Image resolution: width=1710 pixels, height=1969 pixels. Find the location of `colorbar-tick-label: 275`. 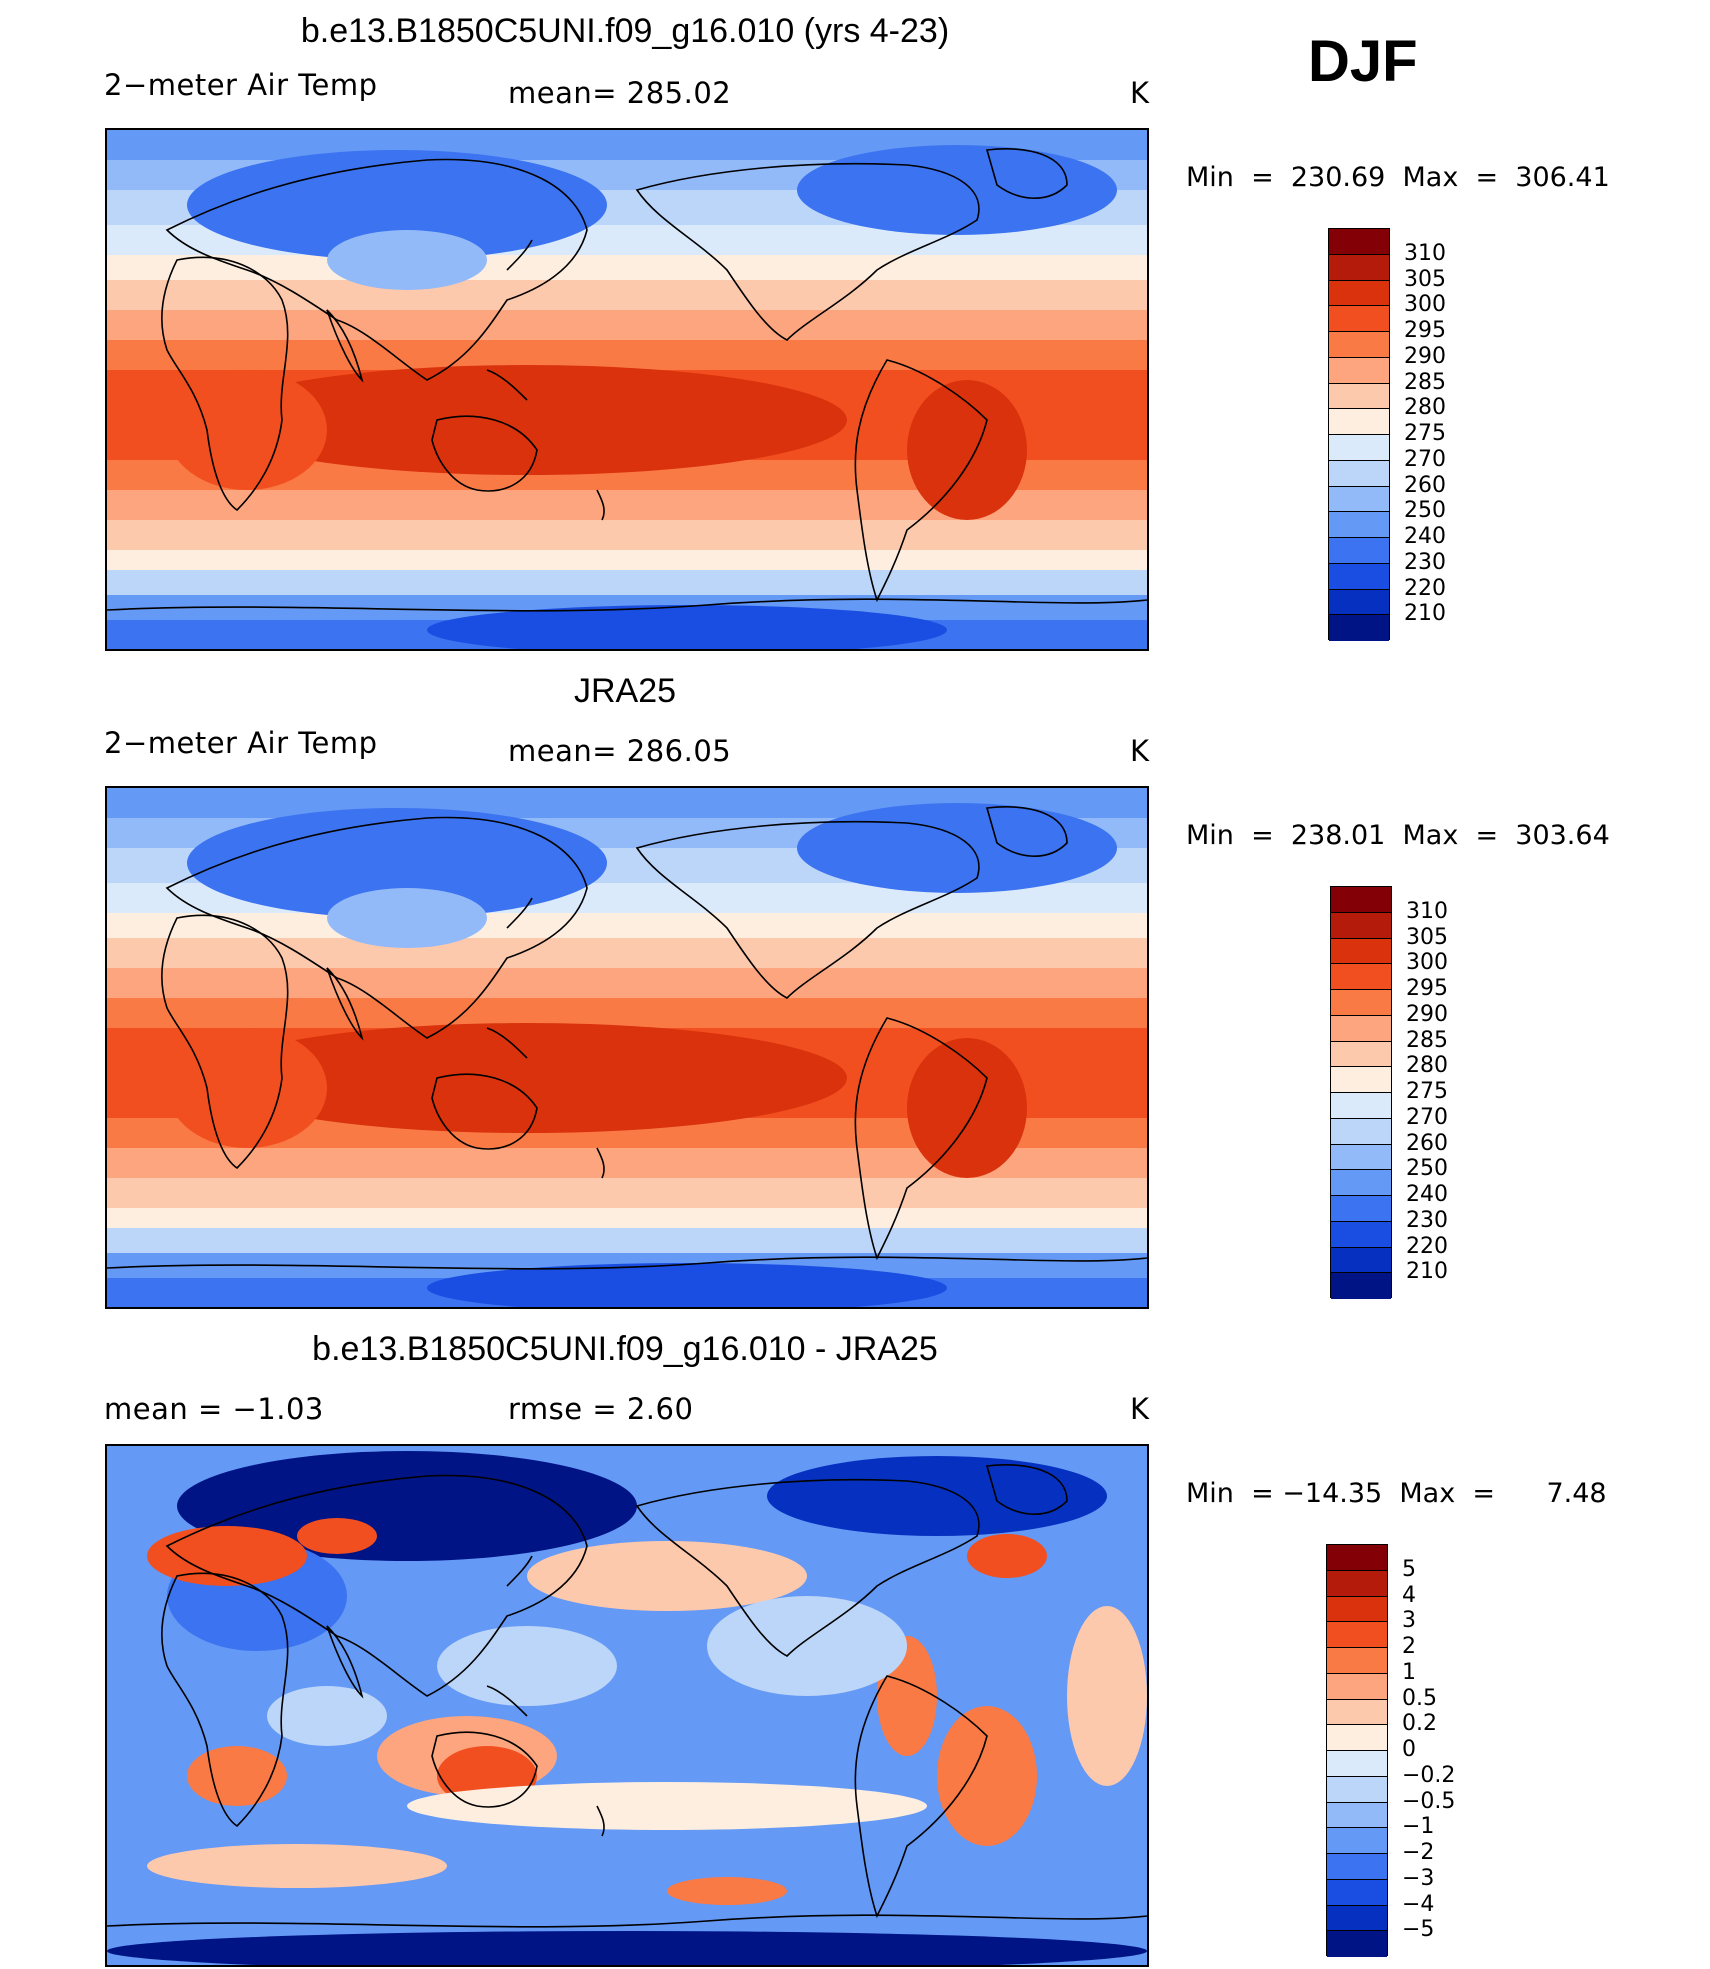

colorbar-tick-label: 275 is located at coordinates (1427, 1091).